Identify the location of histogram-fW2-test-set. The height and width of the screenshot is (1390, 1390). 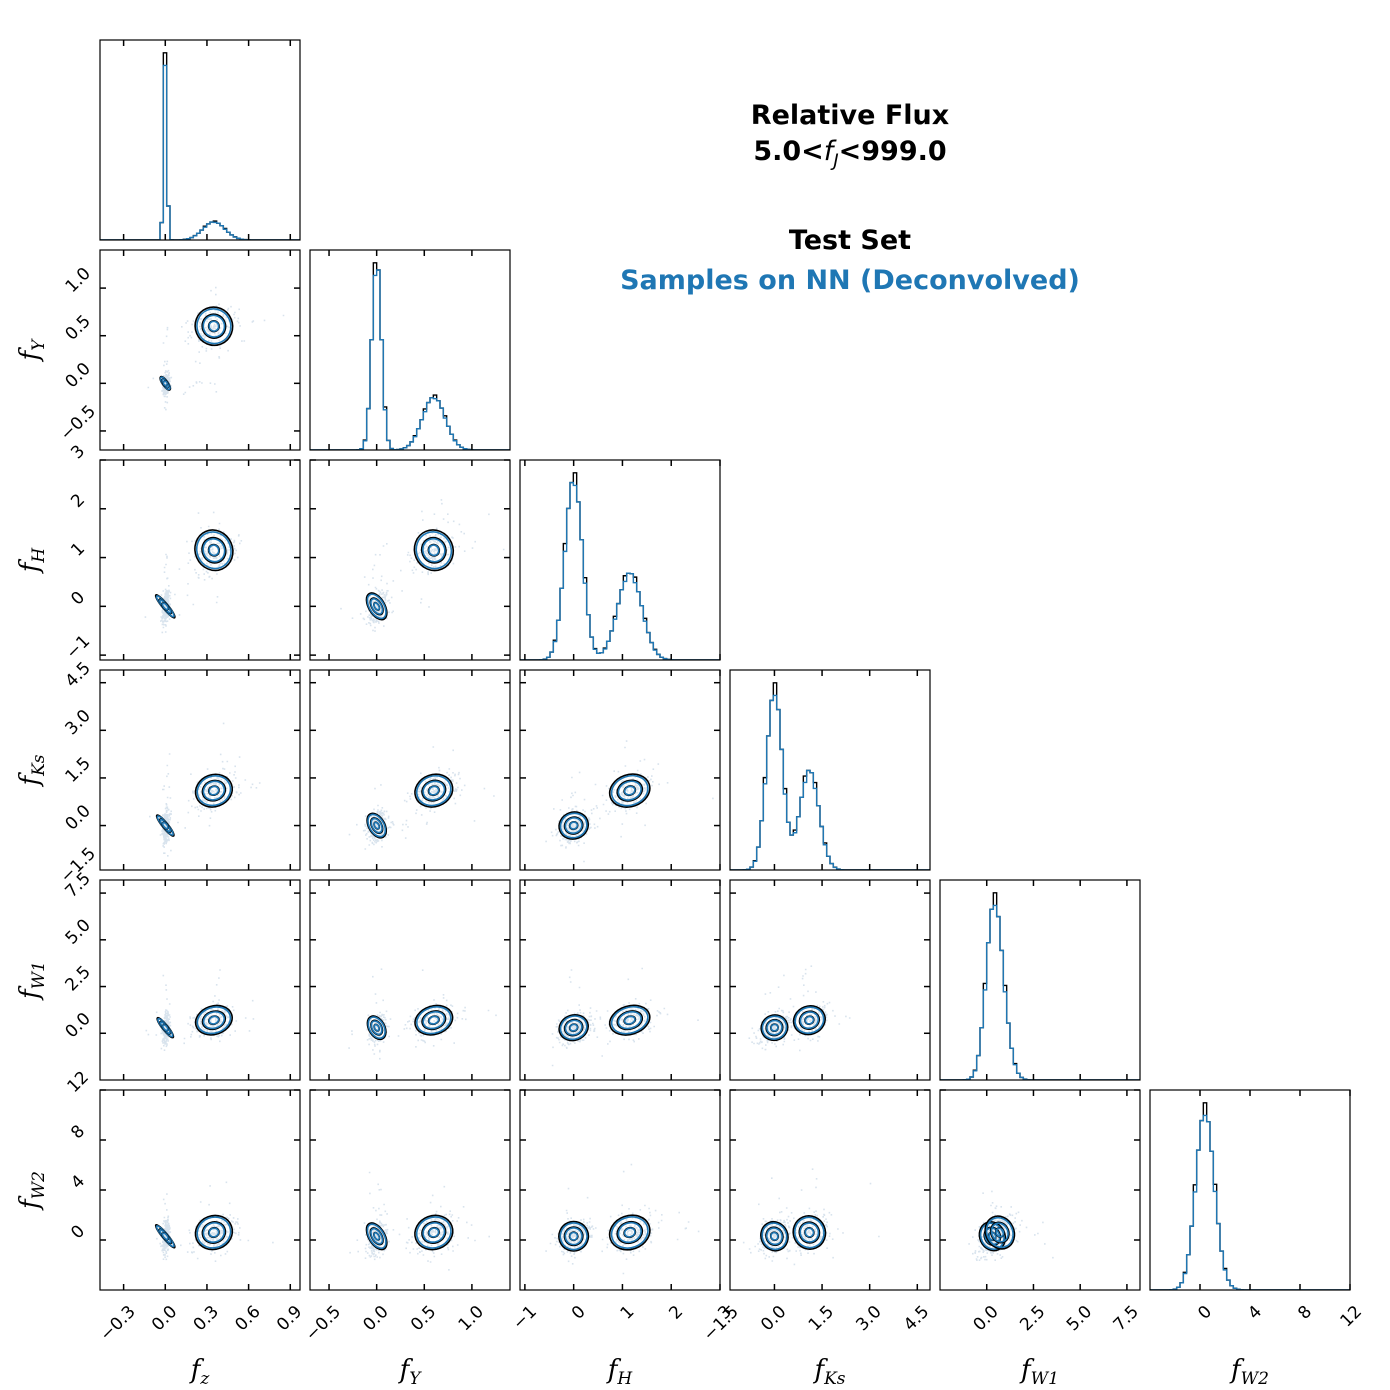
(1250, 1196).